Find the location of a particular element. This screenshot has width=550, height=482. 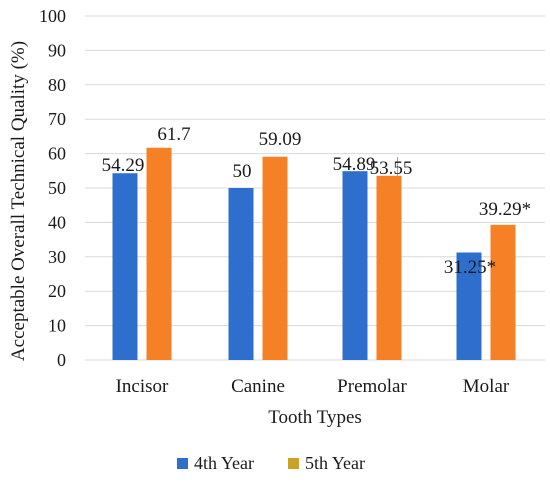

x-category-label: Molar is located at coordinates (486, 386).